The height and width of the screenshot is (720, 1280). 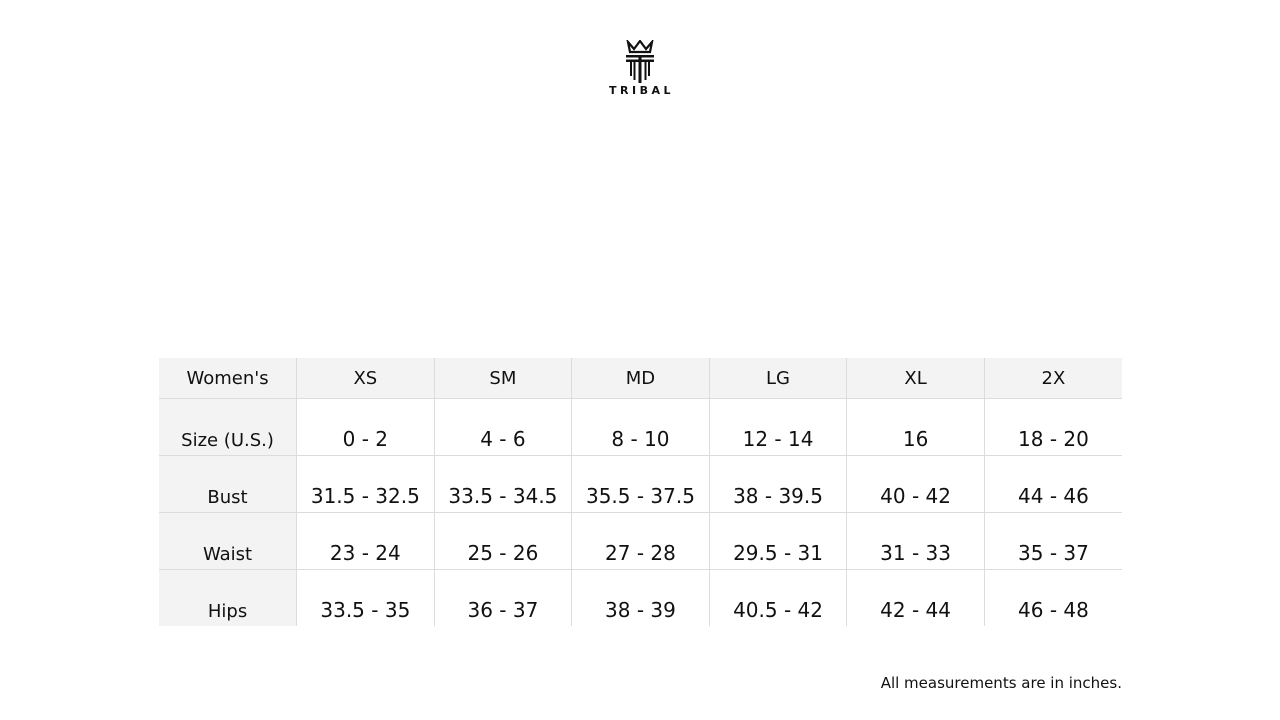 I want to click on table-cell: 40 - 42, so click(x=915, y=483).